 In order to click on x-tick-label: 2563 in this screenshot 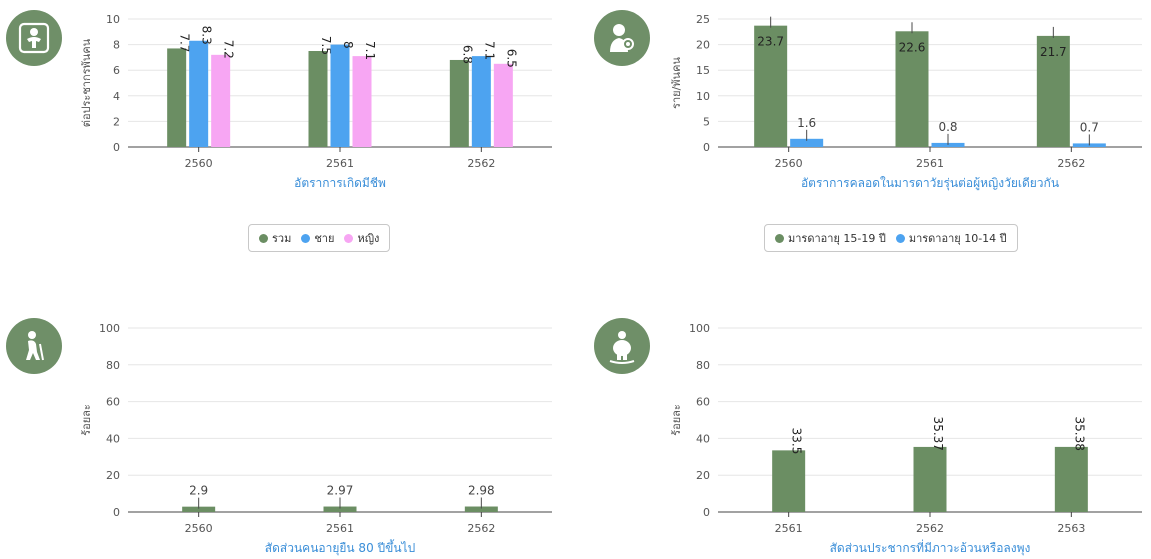, I will do `click(1071, 528)`.